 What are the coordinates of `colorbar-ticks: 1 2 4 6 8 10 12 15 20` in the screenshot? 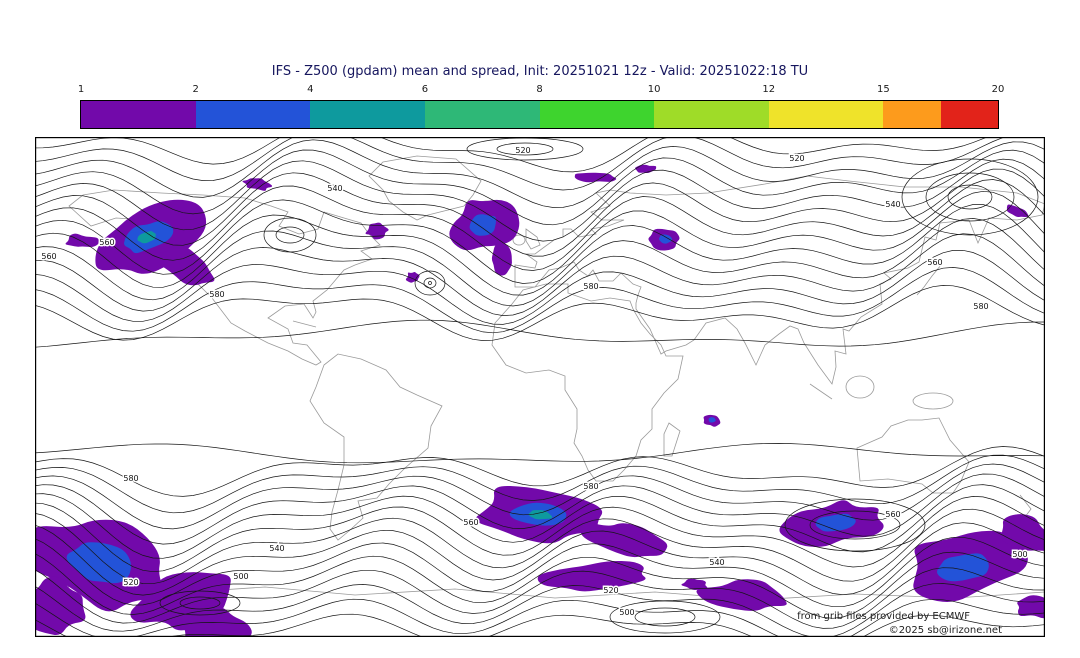 It's located at (541, 90).